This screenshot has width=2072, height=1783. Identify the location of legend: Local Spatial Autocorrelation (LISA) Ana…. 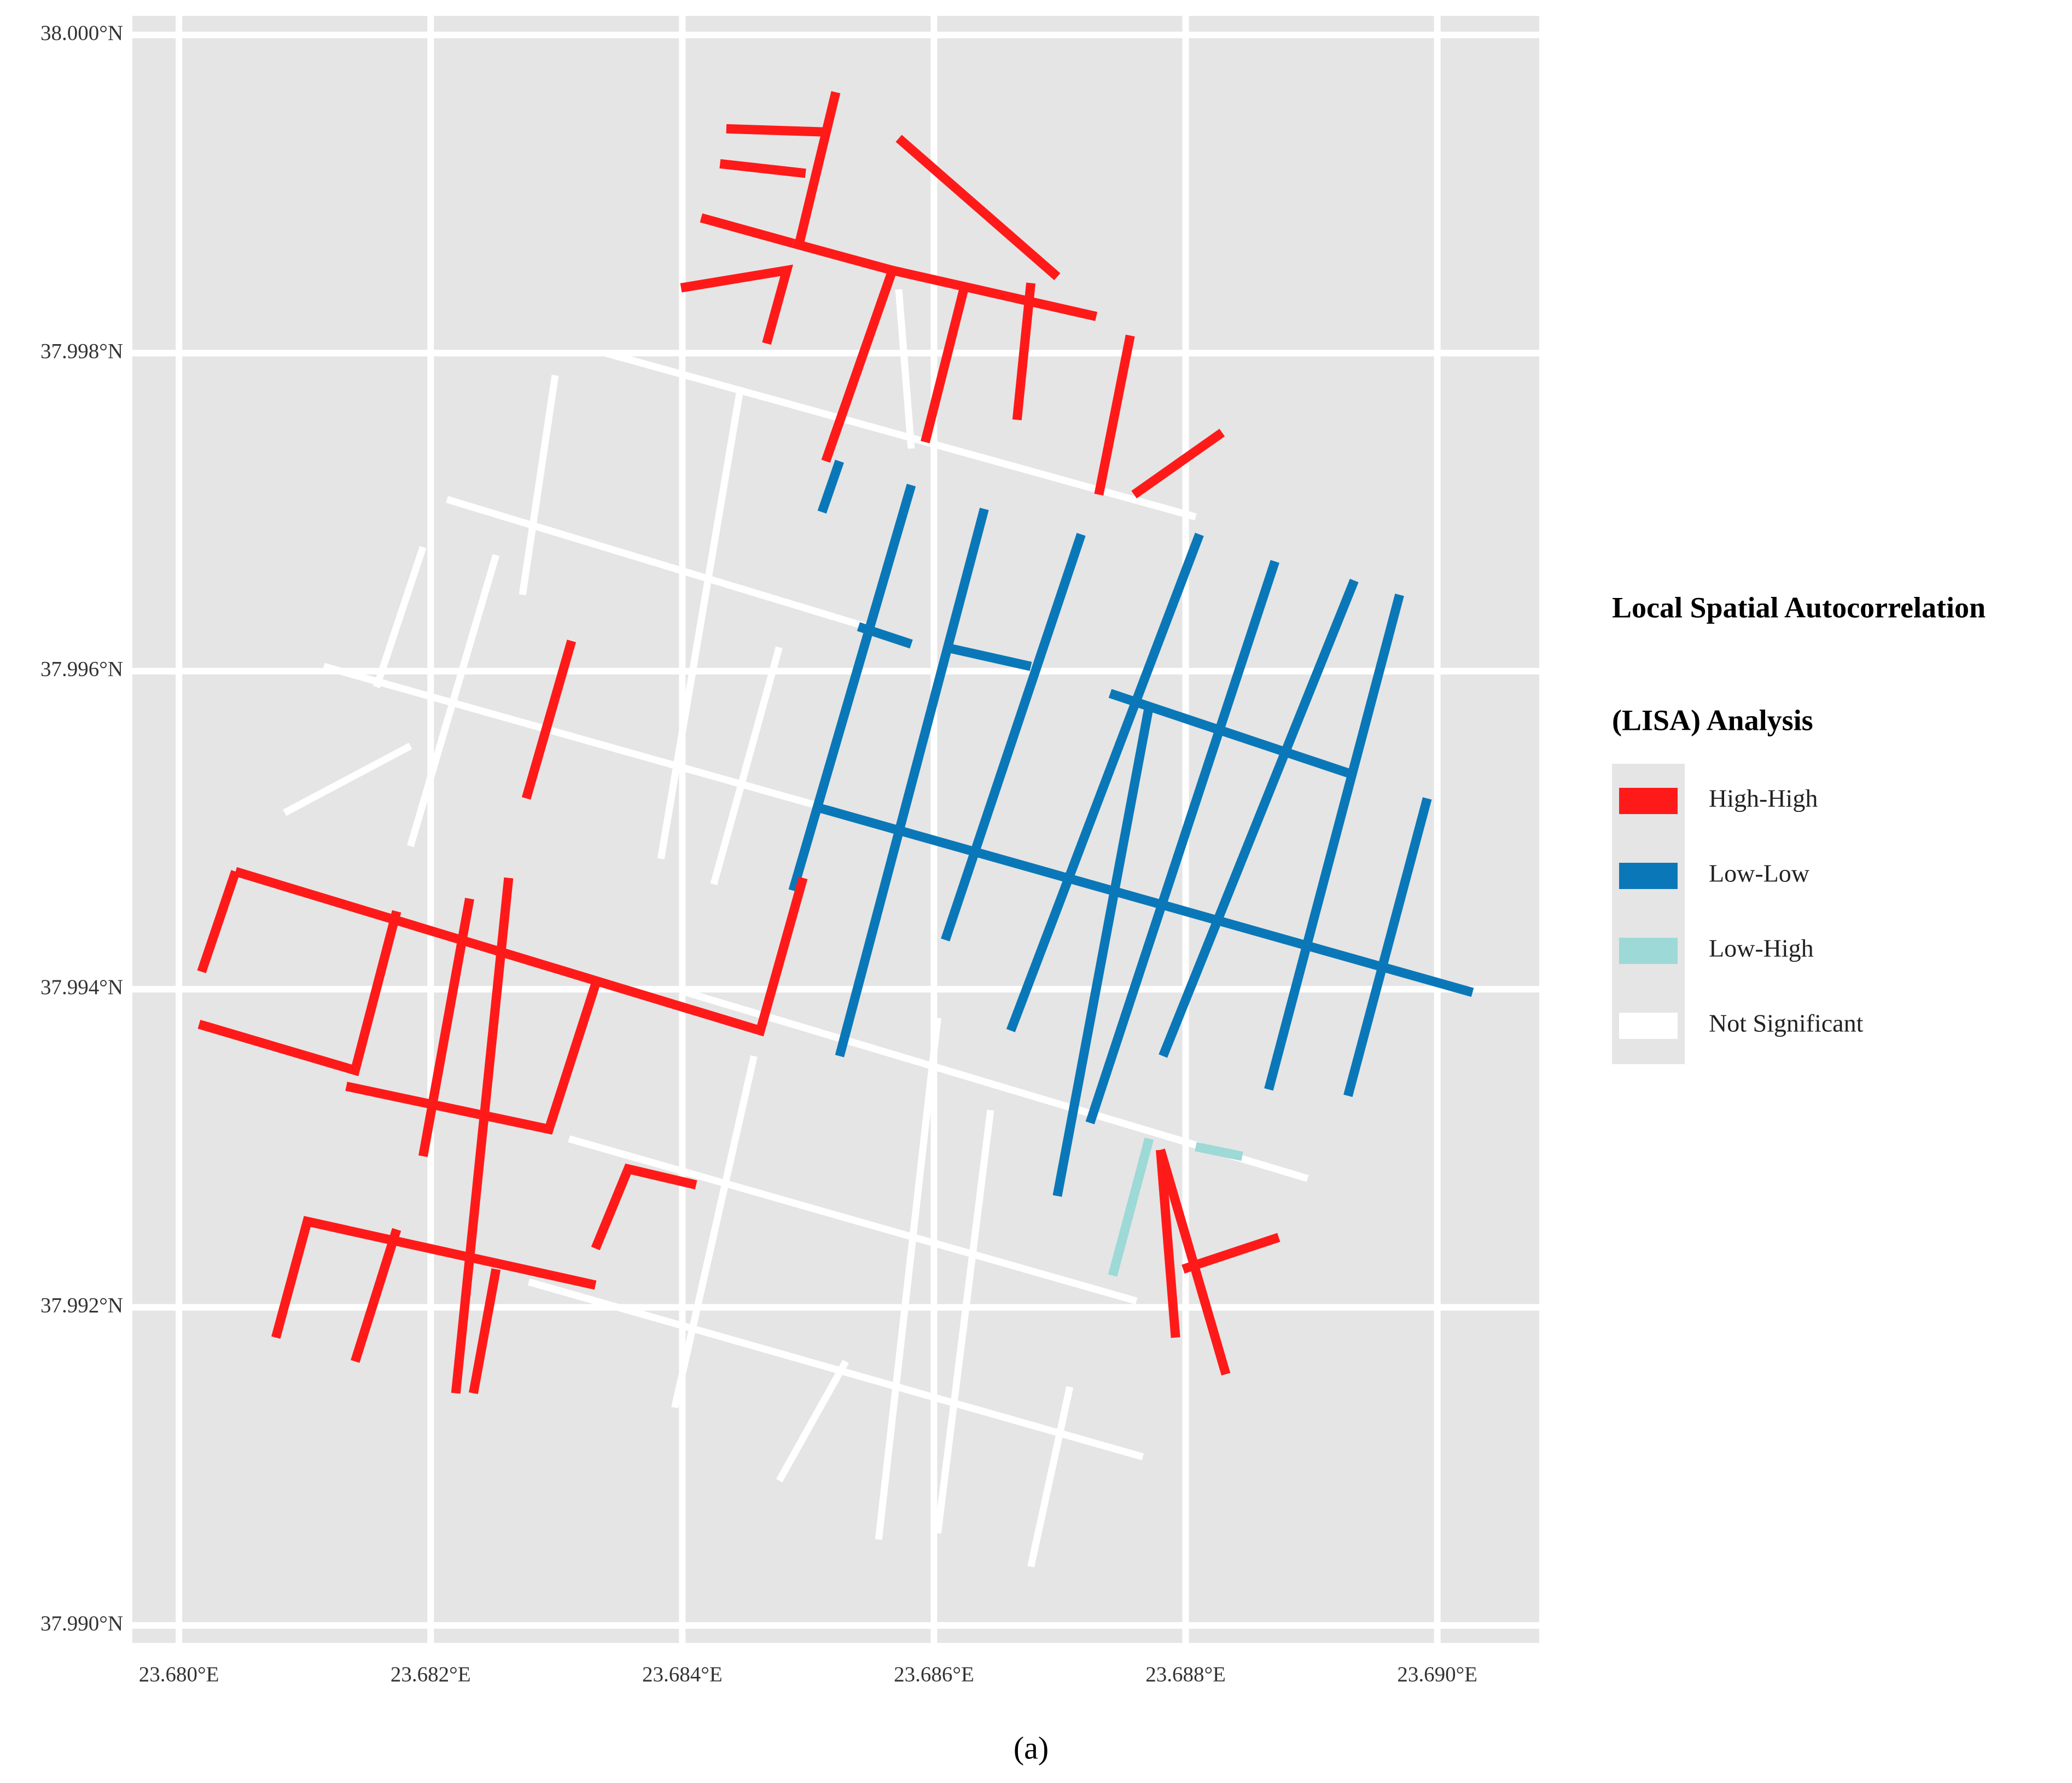
(1799, 827).